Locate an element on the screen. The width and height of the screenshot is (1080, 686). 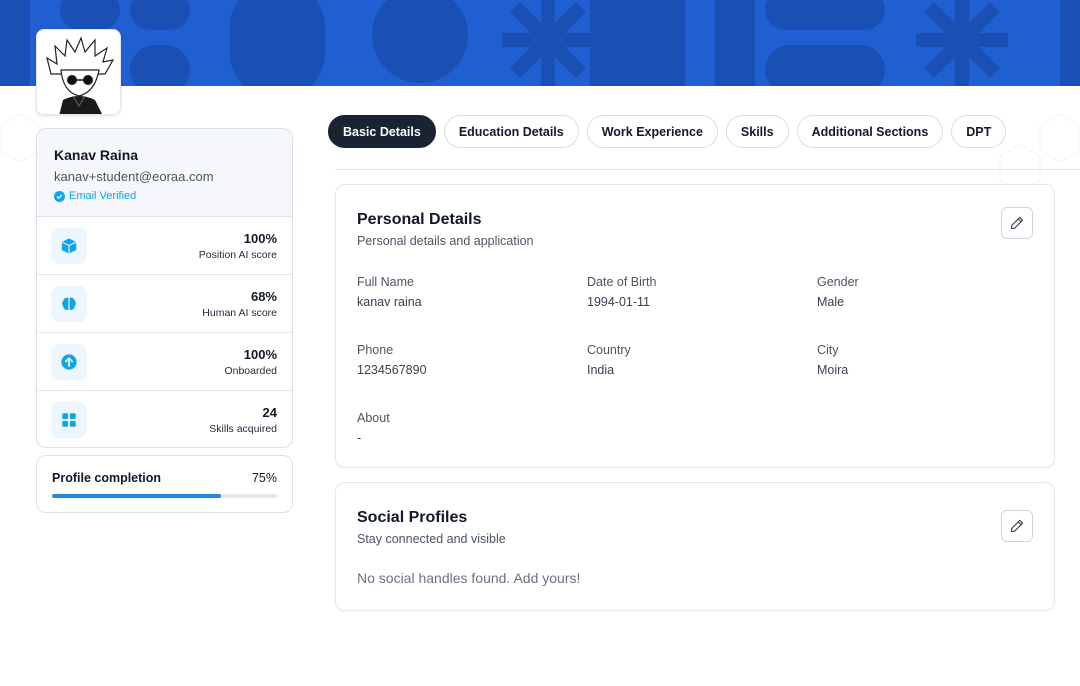
field-value: 1234567890 is located at coordinates (392, 370).